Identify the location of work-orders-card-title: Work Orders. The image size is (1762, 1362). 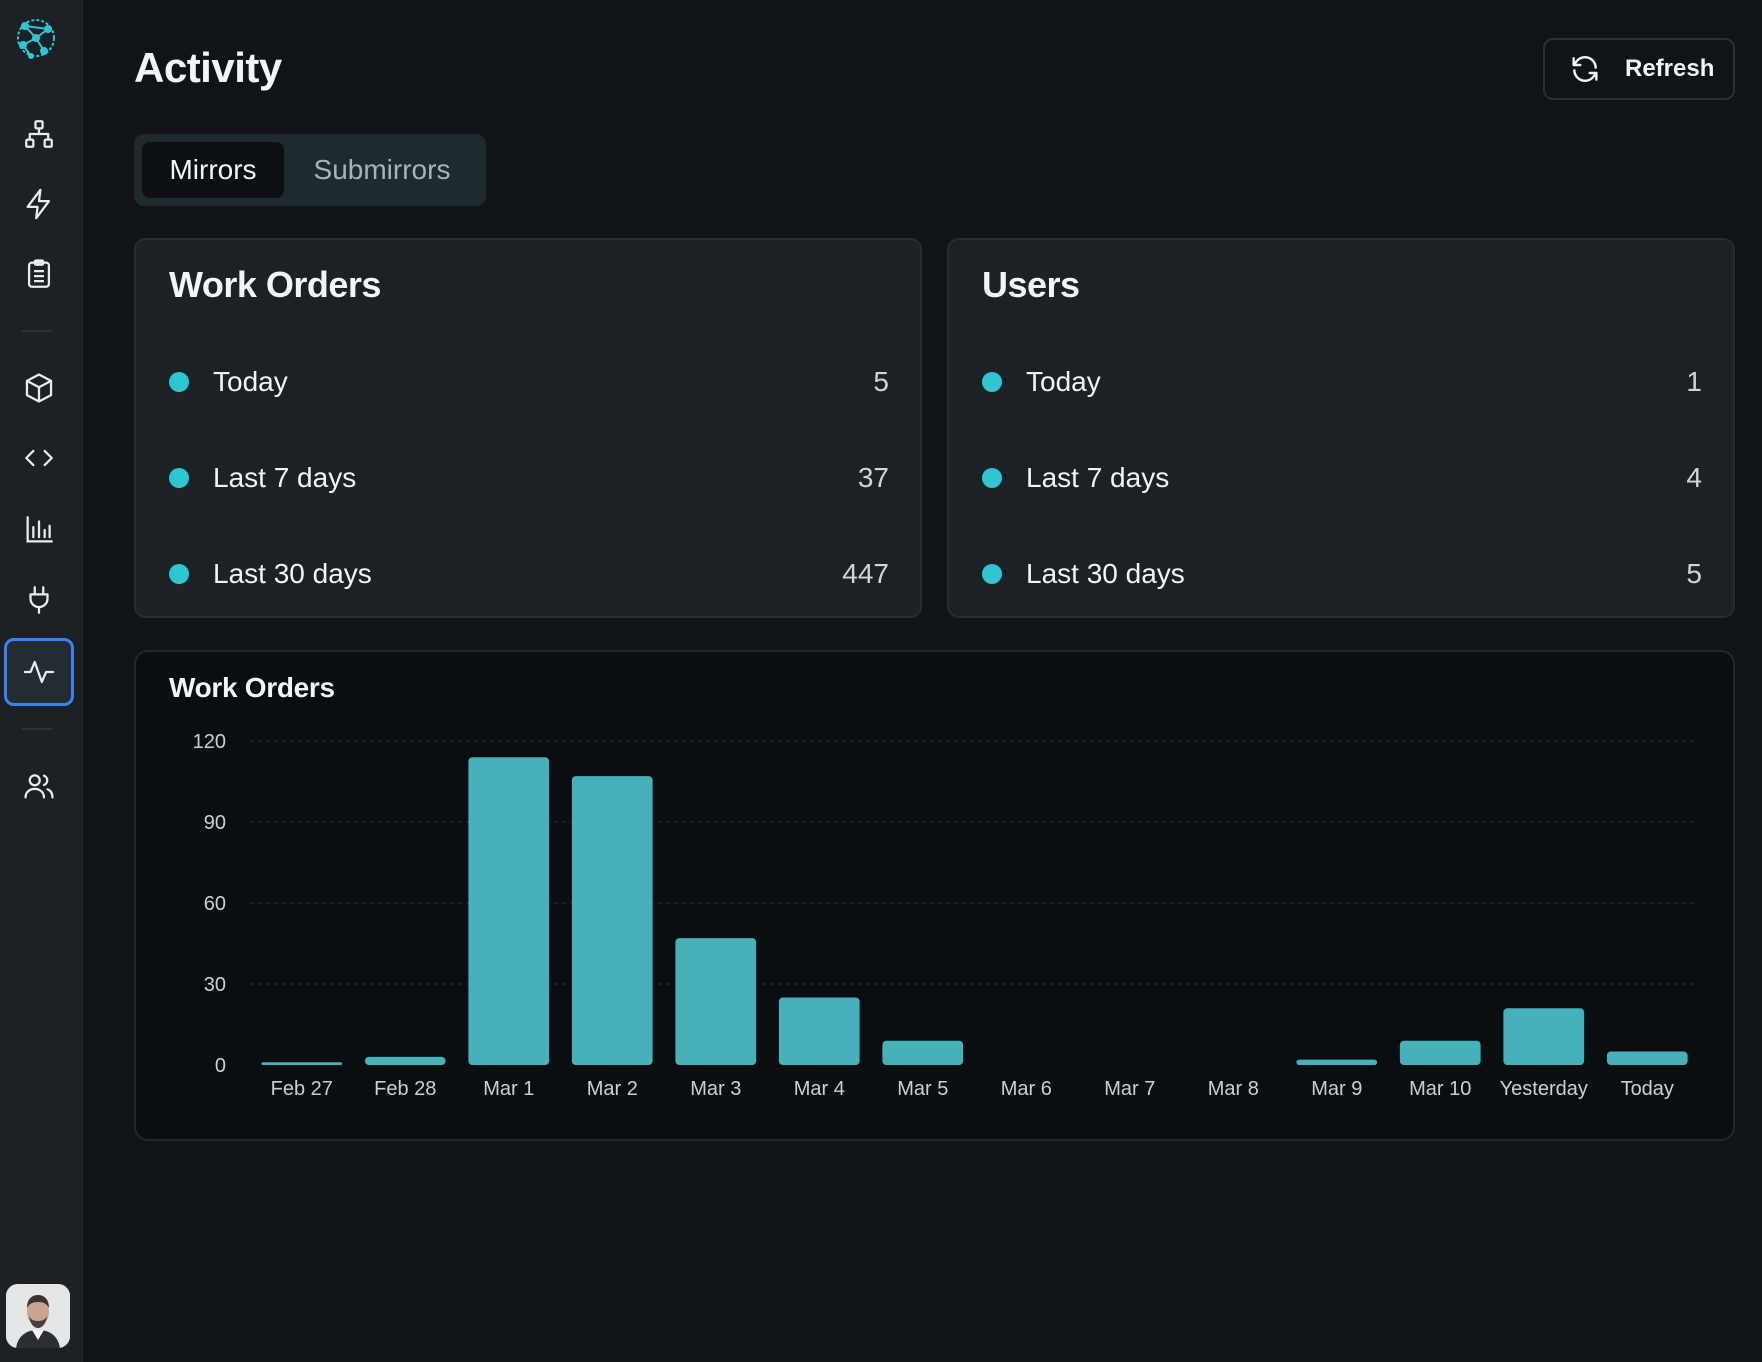
(275, 284).